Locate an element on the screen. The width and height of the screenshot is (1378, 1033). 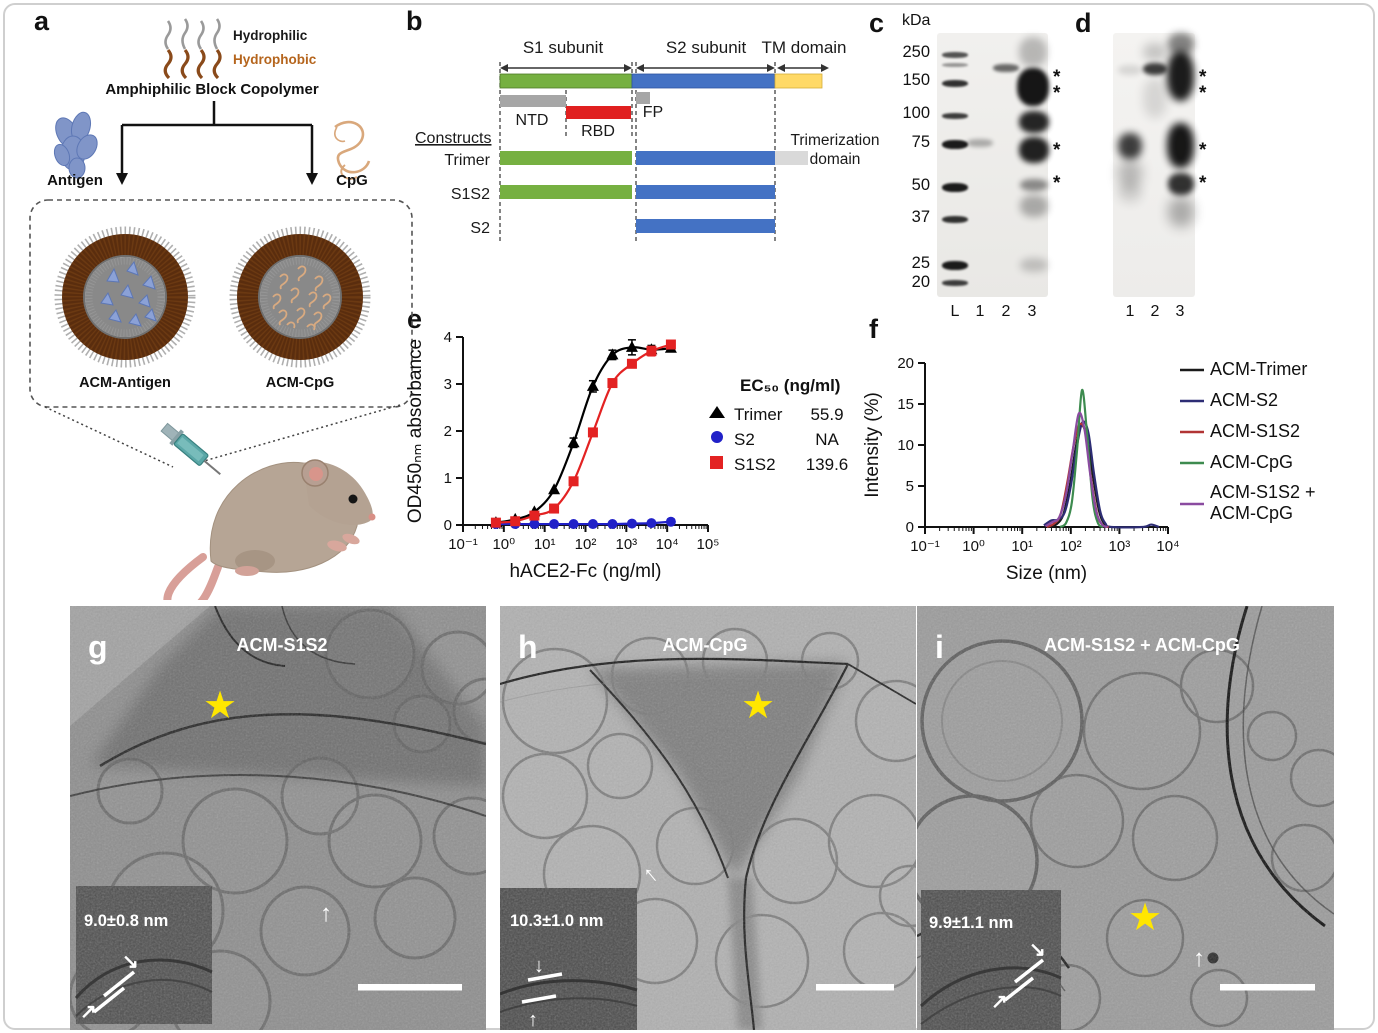
panel-i-letter: i is located at coordinates (939, 647).